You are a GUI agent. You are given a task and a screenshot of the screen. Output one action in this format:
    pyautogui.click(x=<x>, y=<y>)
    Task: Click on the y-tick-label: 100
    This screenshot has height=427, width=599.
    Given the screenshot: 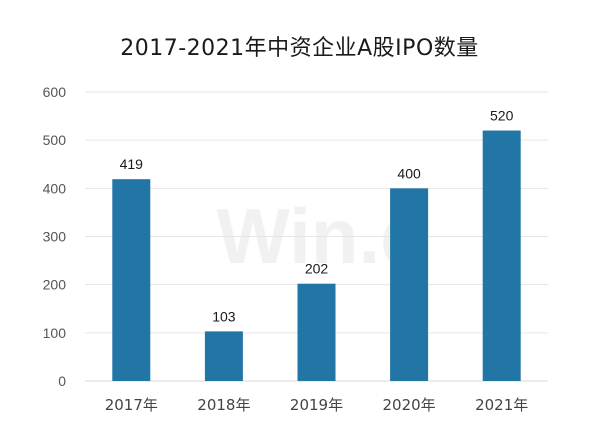 What is the action you would take?
    pyautogui.click(x=55, y=333)
    